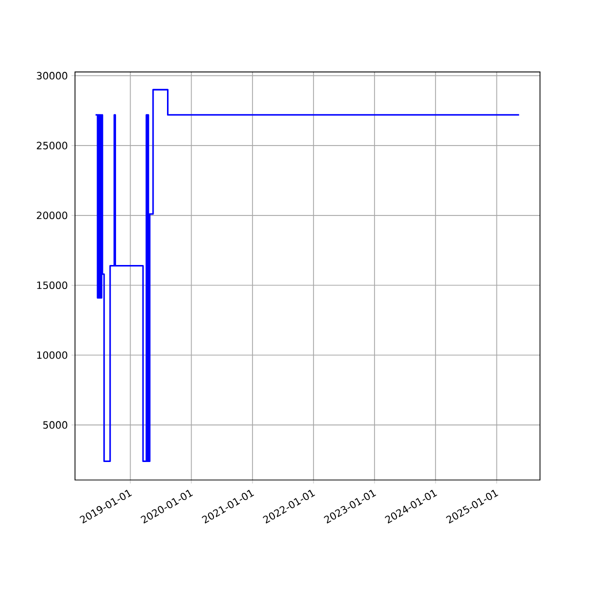  I want to click on y-tick-label: 10000, so click(52, 355).